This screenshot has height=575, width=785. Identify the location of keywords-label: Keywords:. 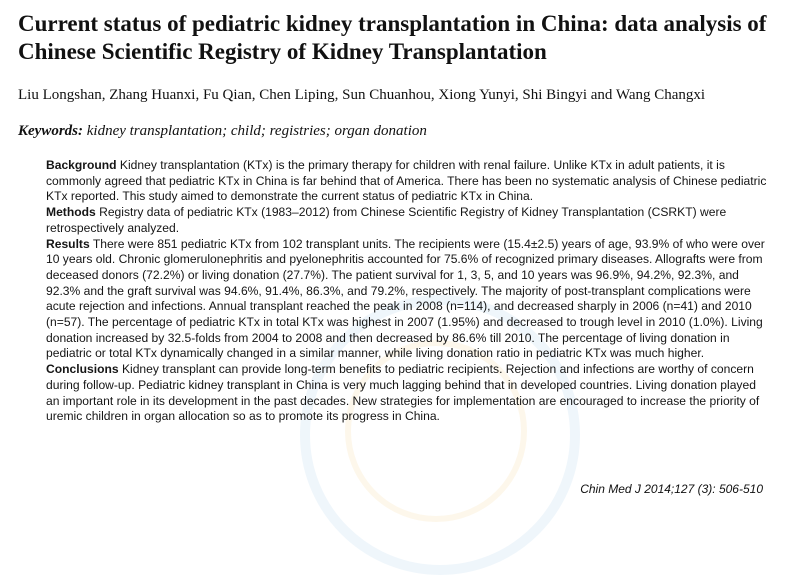
(50, 131).